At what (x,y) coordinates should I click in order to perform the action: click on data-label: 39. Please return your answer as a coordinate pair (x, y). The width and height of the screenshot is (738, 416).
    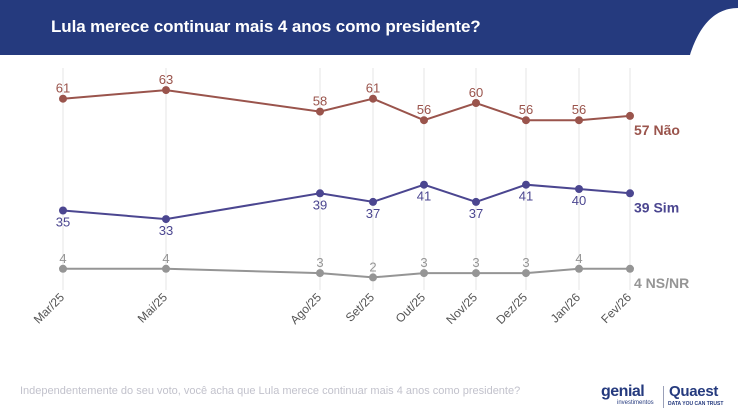
    Looking at the image, I should click on (320, 204).